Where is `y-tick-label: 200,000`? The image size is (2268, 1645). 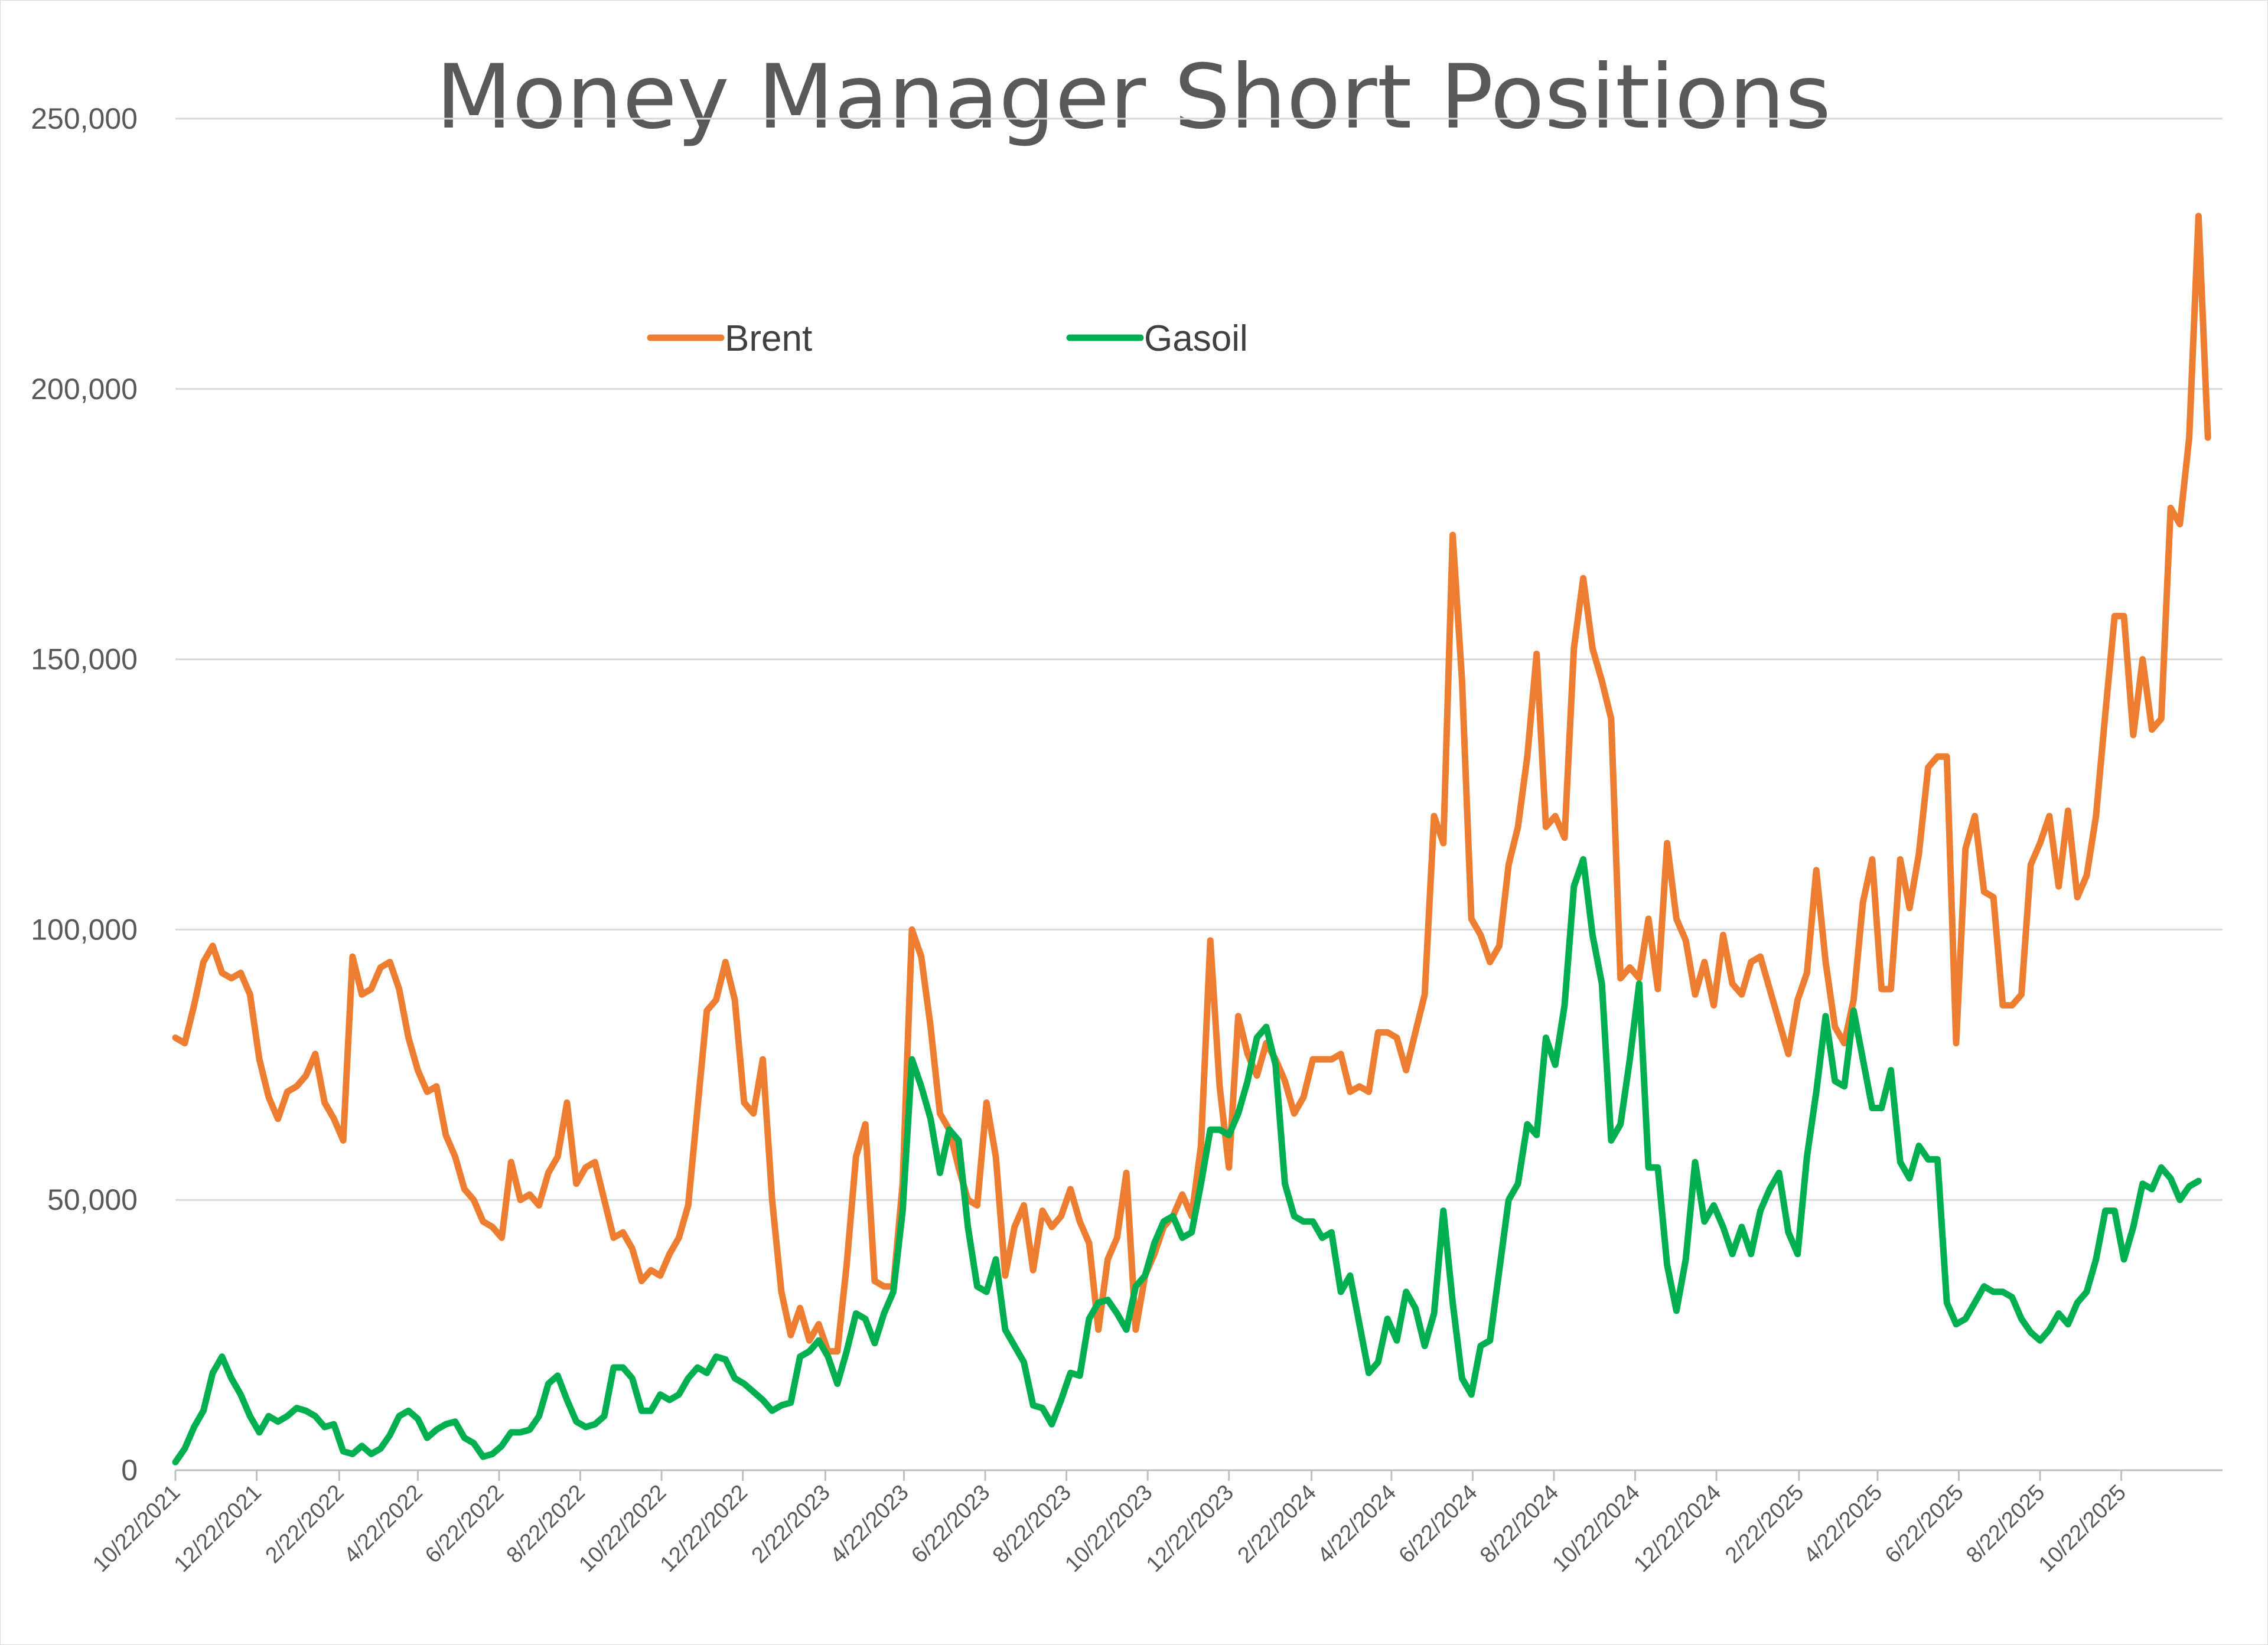 y-tick-label: 200,000 is located at coordinates (84, 389).